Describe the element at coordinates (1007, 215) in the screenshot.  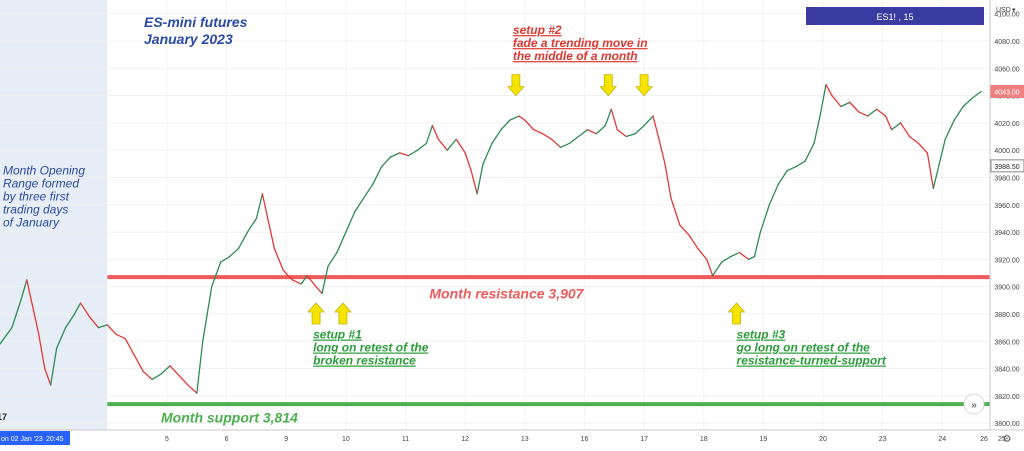
I see `price-axis` at that location.